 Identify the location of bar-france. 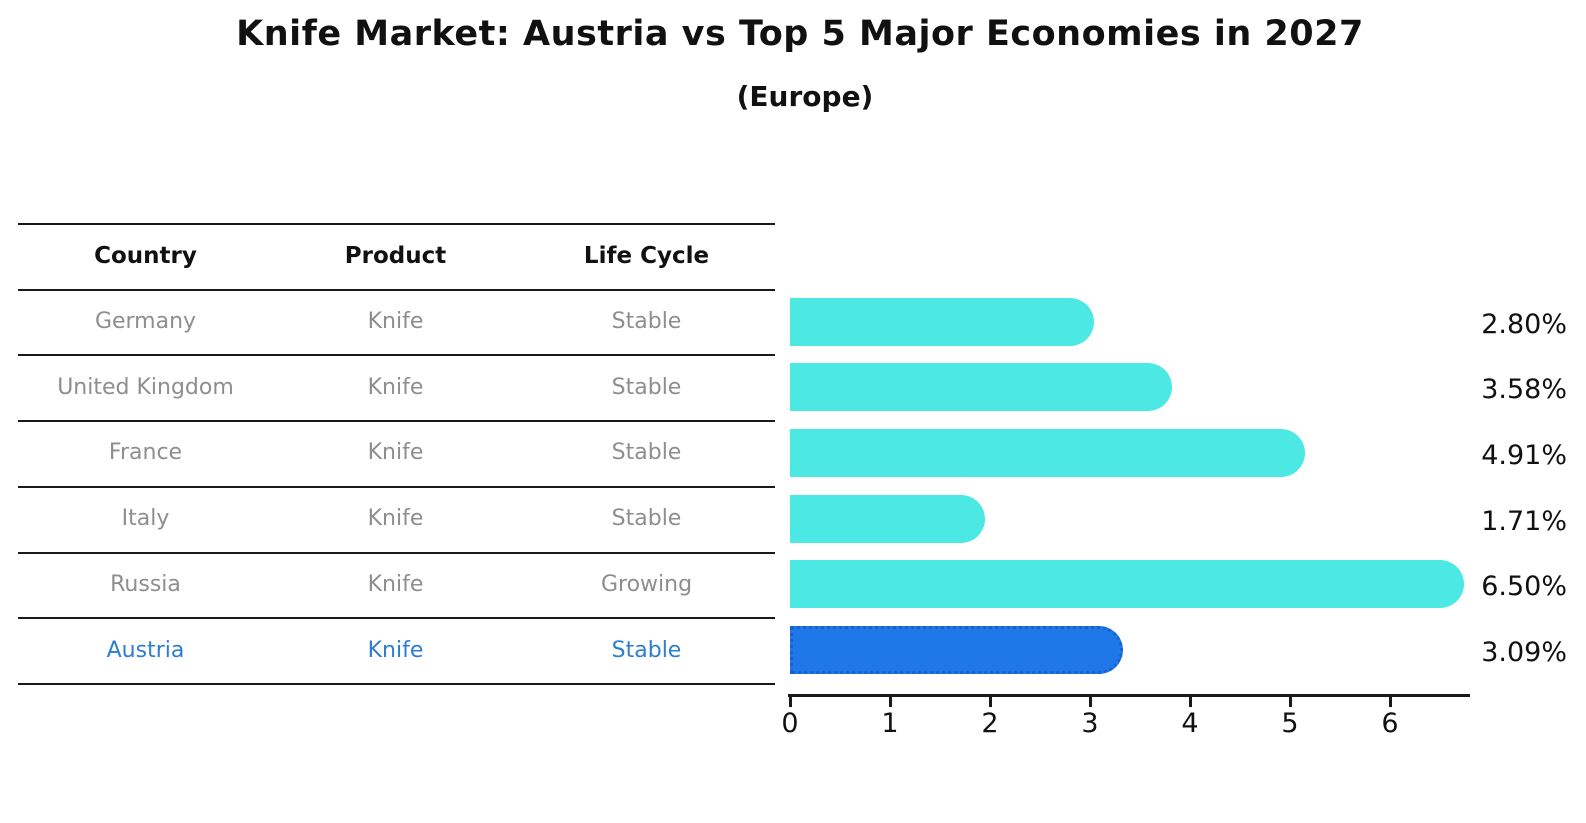
(1047, 453).